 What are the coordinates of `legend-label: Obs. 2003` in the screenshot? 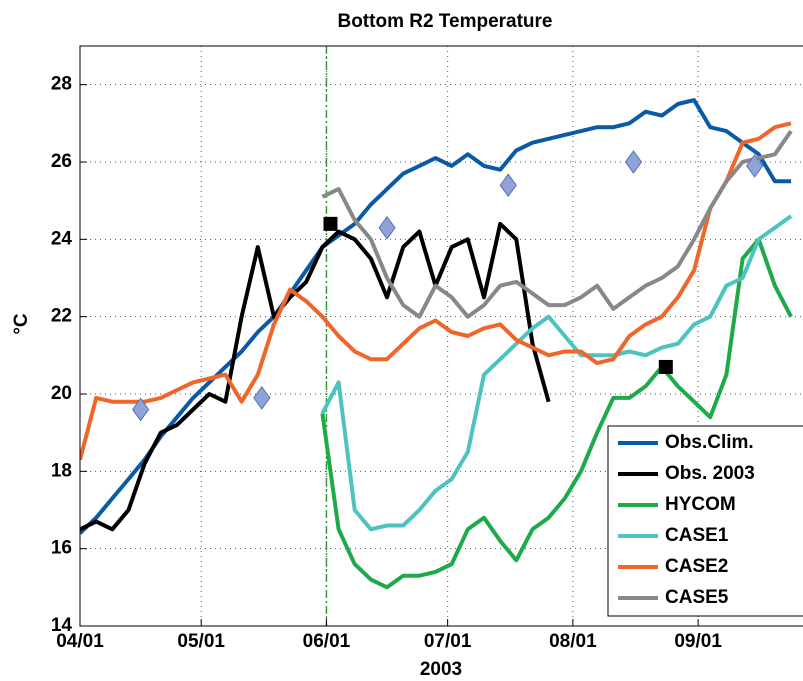 It's located at (710, 473).